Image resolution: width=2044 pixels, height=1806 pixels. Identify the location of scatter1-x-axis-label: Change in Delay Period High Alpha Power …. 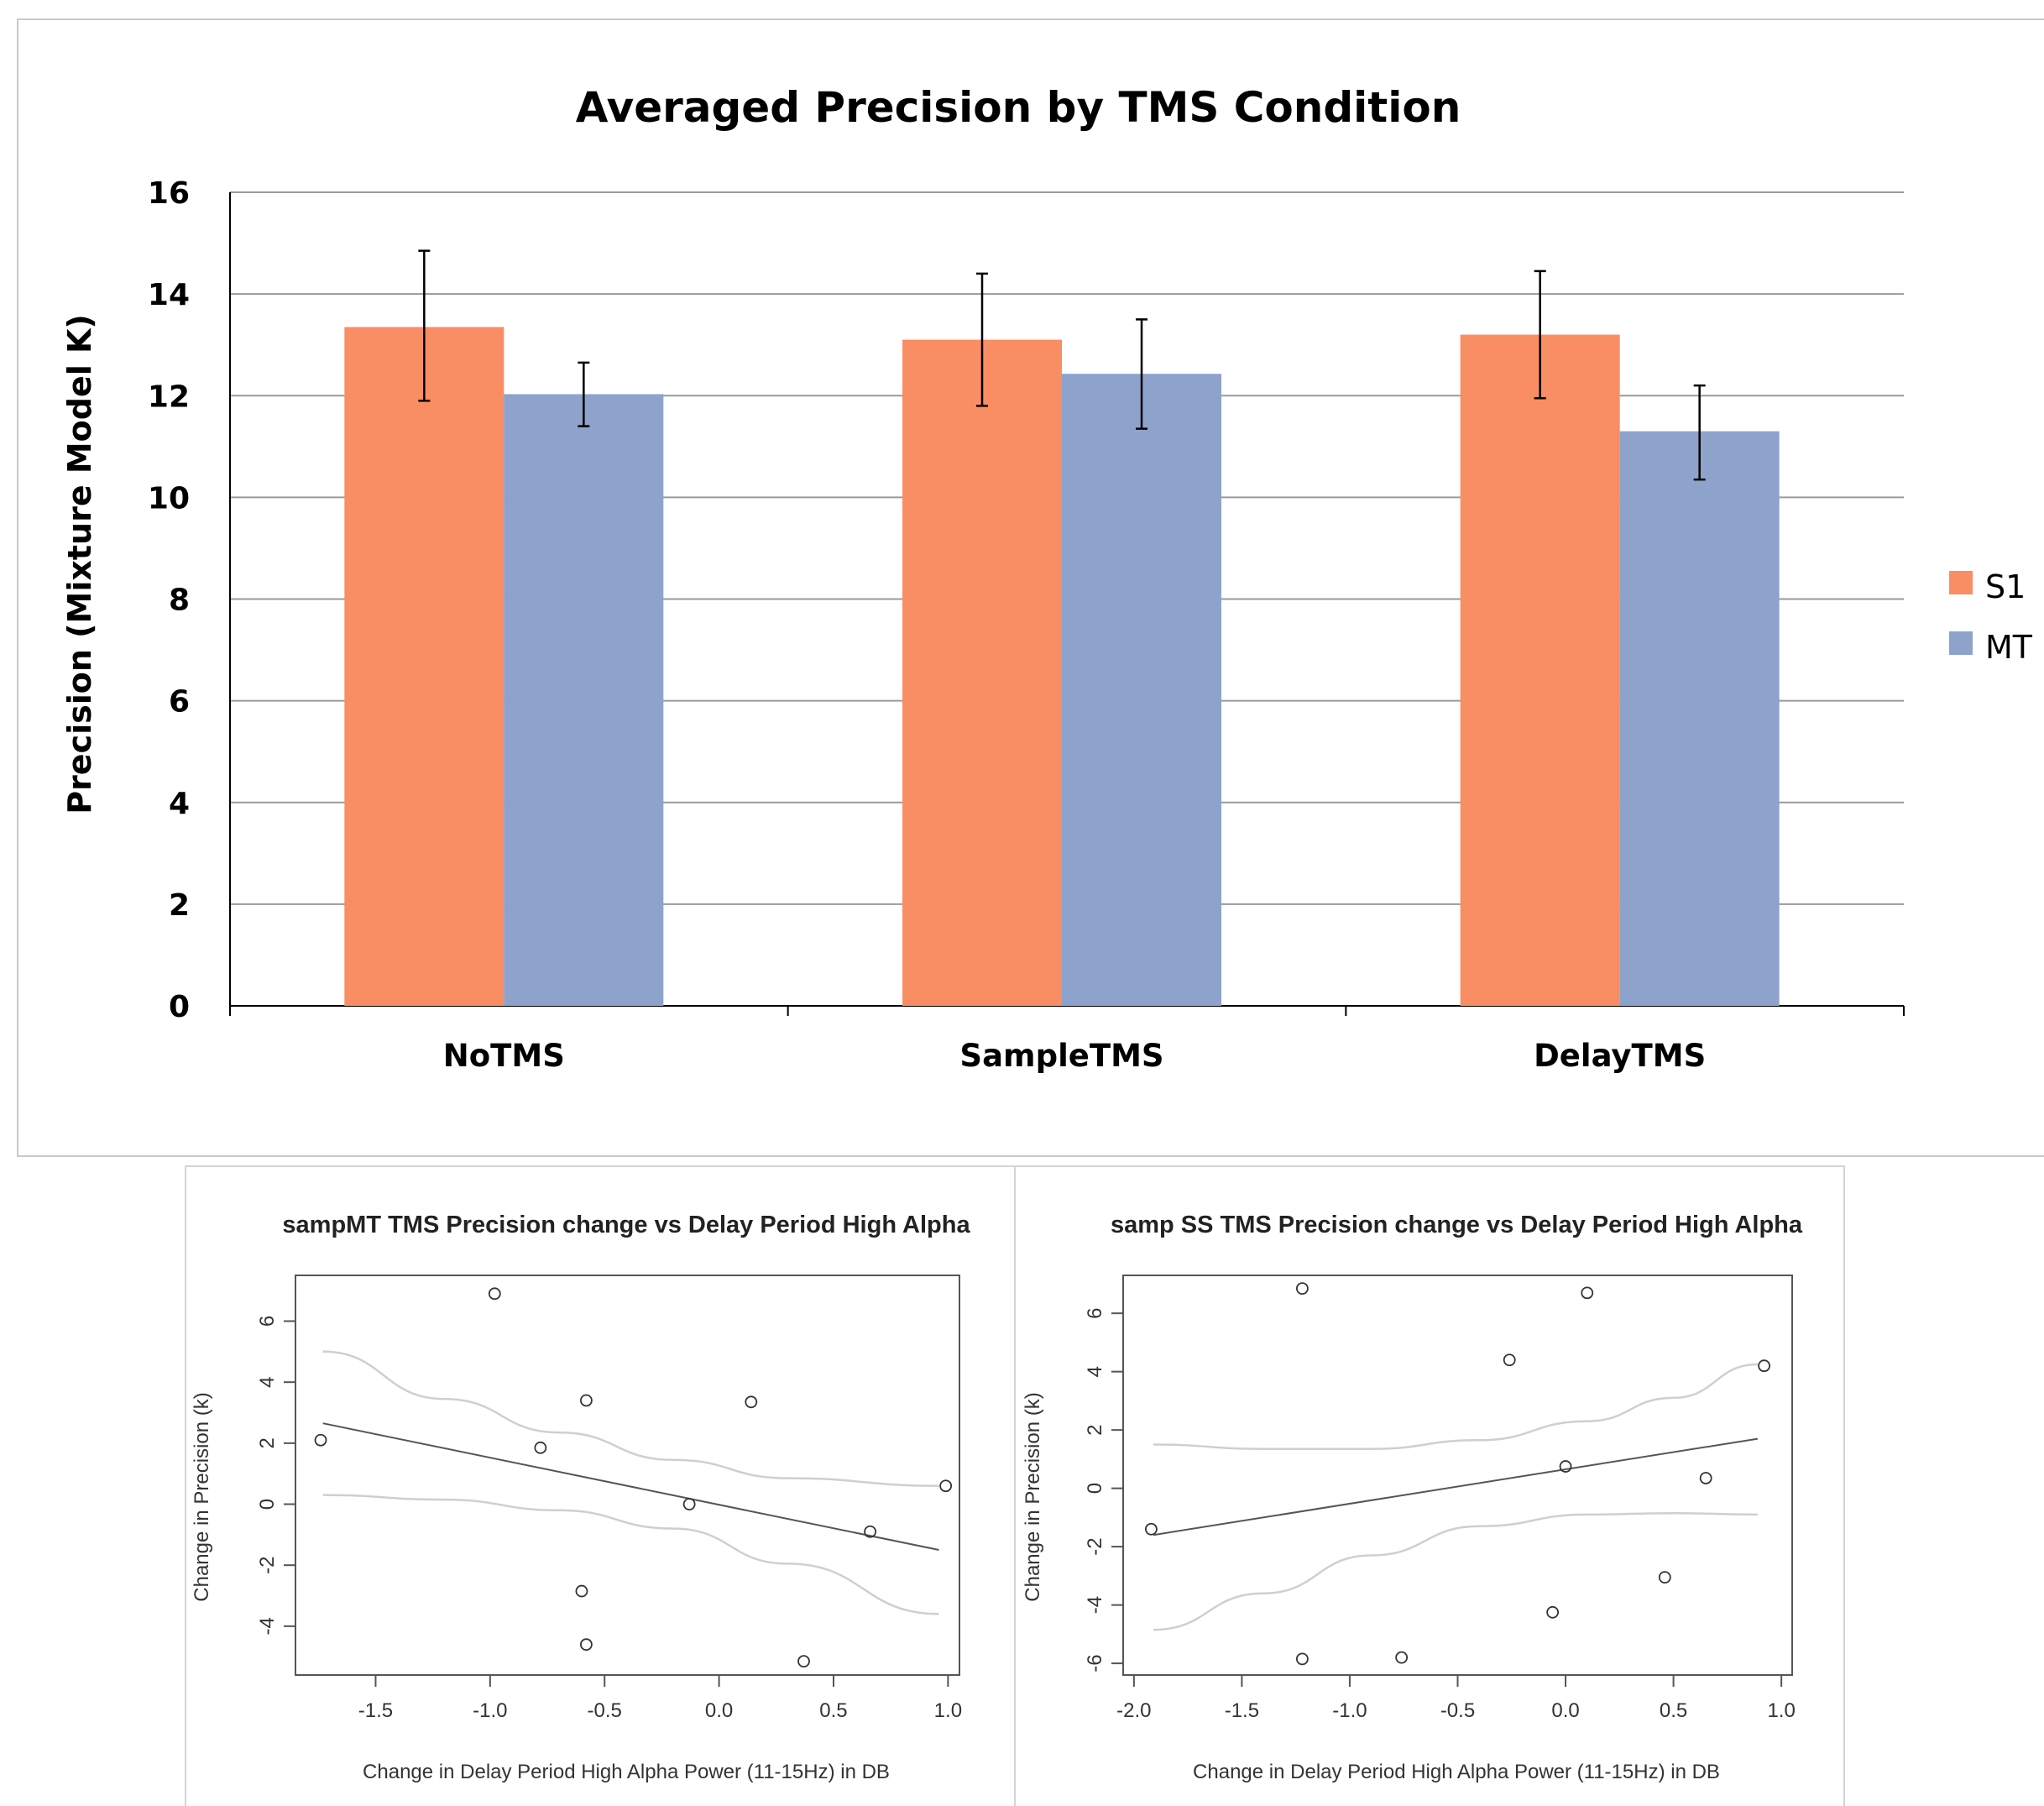
(626, 1772).